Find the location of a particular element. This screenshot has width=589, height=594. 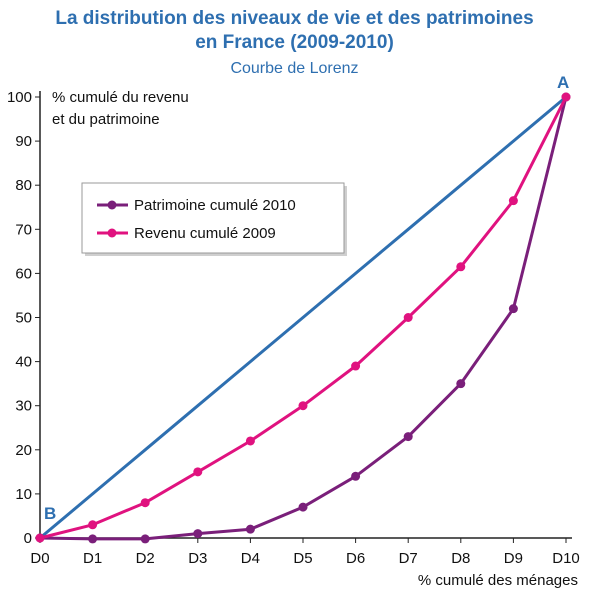

y-tick-label-90: 90 is located at coordinates (23, 141).